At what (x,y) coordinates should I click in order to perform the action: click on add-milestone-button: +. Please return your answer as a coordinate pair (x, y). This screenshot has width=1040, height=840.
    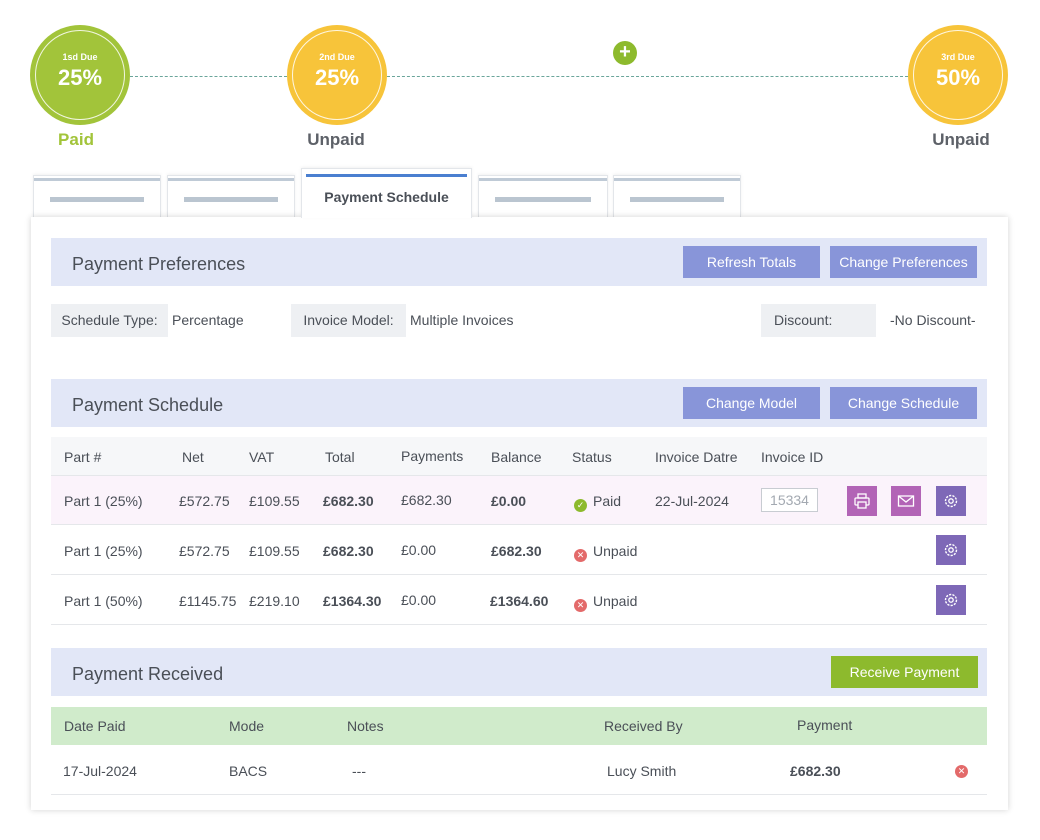
    Looking at the image, I should click on (625, 53).